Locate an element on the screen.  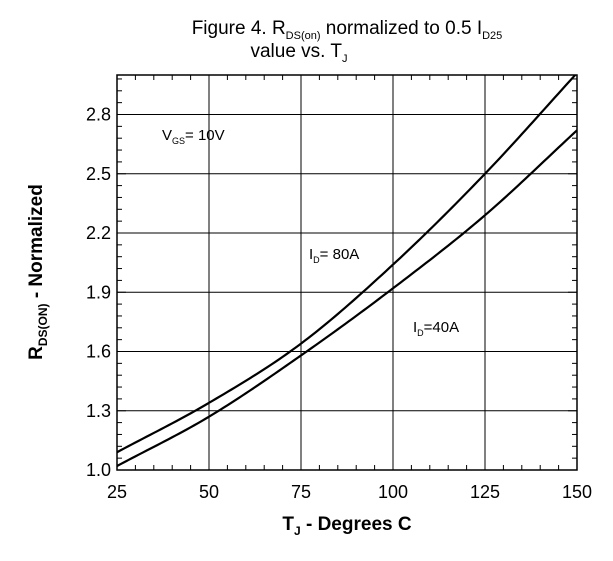
chart-title-line1: Figure 4. RDS(on) normalized to 0.5 ID25 is located at coordinates (347, 30).